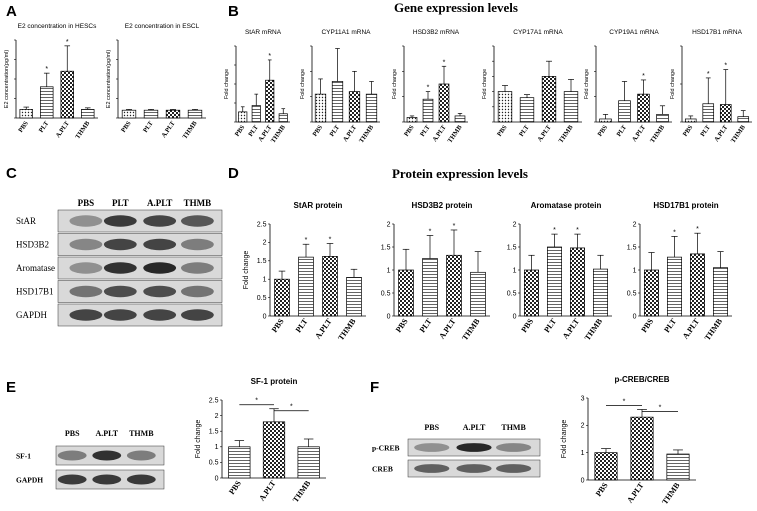 This screenshot has height=511, width=757. I want to click on chart-d2: HSD3B2 protein 0 0.5 1 1.5 2 PBS * PLT * A.PLT THMB, so click(435, 271).